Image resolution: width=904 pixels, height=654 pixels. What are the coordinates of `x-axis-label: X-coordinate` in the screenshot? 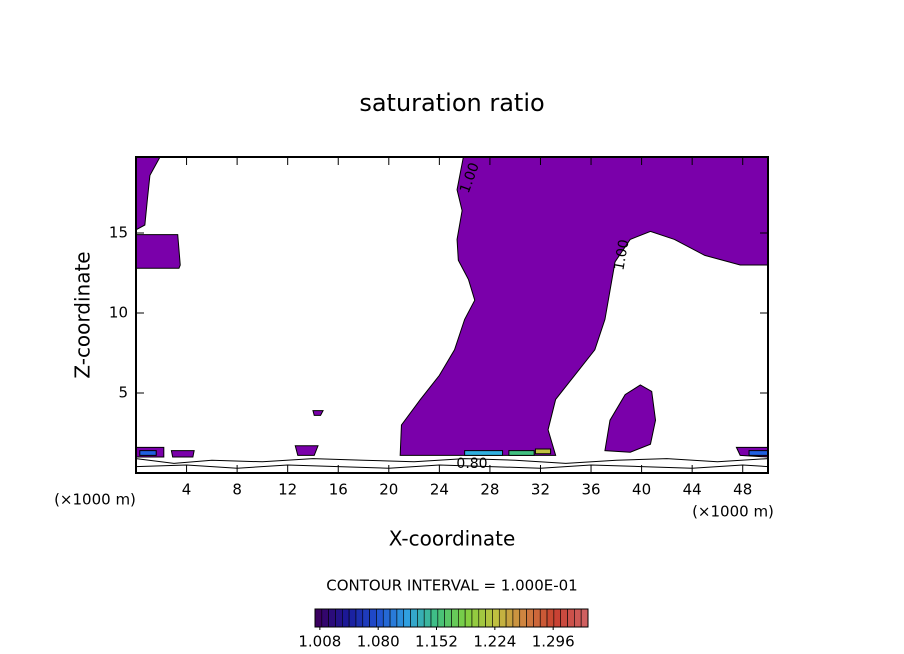 It's located at (452, 539).